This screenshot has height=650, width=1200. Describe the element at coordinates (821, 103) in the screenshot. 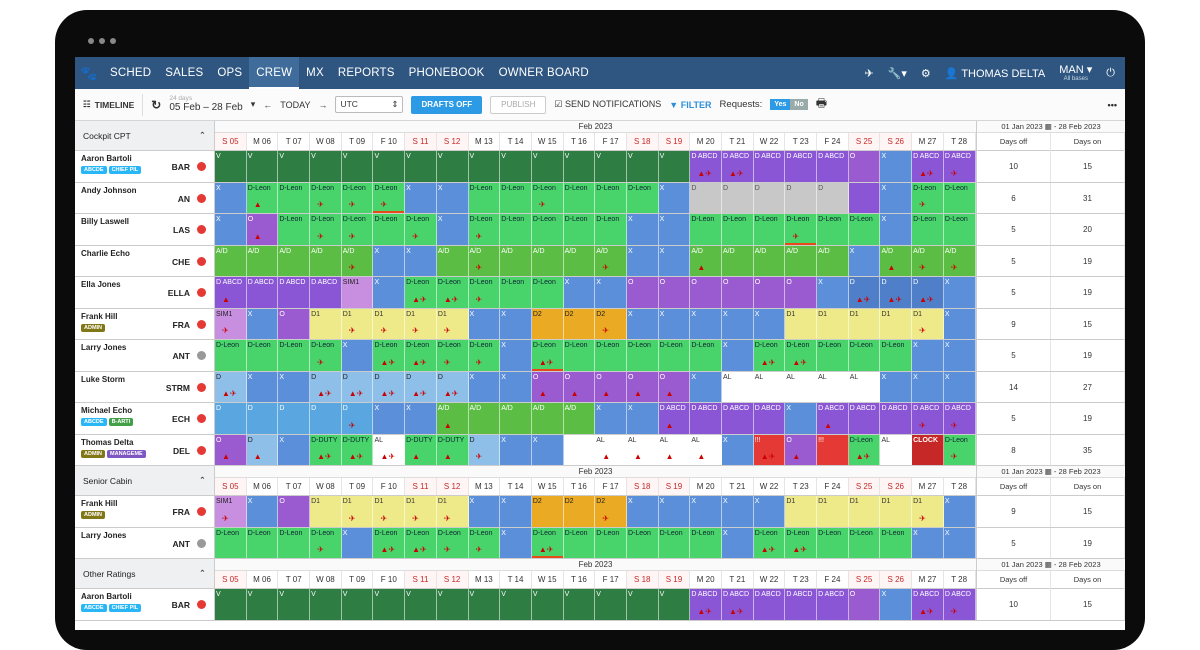

I see `print-icon: 🖶` at that location.